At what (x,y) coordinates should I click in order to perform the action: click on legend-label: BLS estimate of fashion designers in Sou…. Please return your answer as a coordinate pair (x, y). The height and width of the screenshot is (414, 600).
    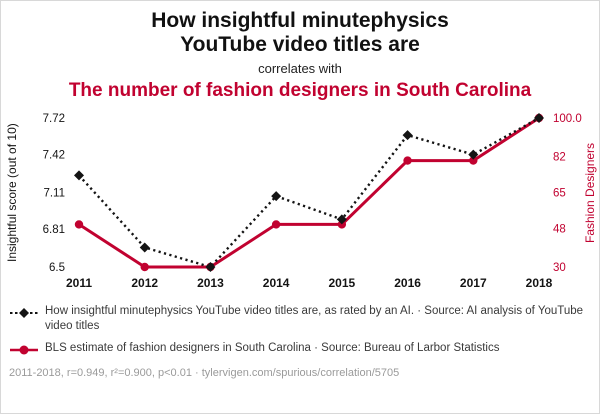
    Looking at the image, I should click on (272, 348).